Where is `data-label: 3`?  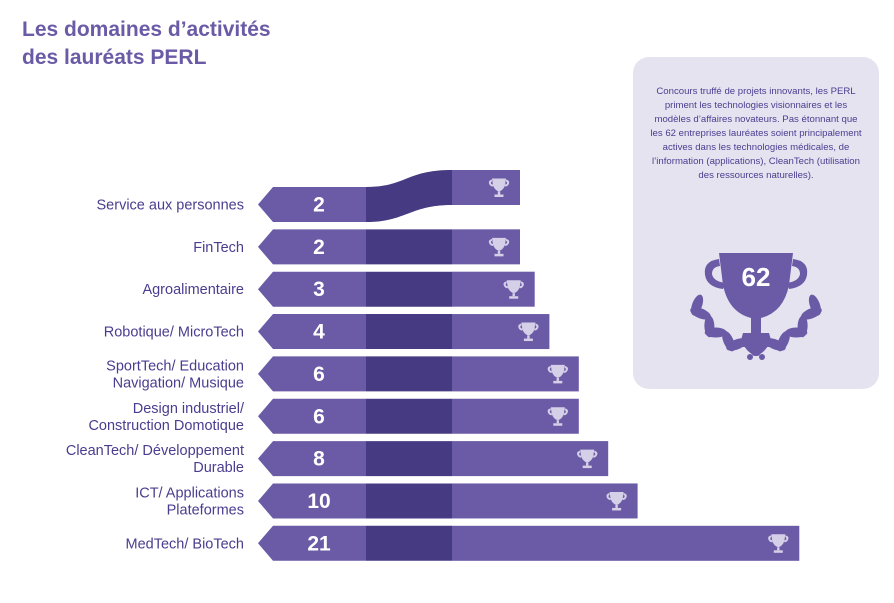 data-label: 3 is located at coordinates (319, 289).